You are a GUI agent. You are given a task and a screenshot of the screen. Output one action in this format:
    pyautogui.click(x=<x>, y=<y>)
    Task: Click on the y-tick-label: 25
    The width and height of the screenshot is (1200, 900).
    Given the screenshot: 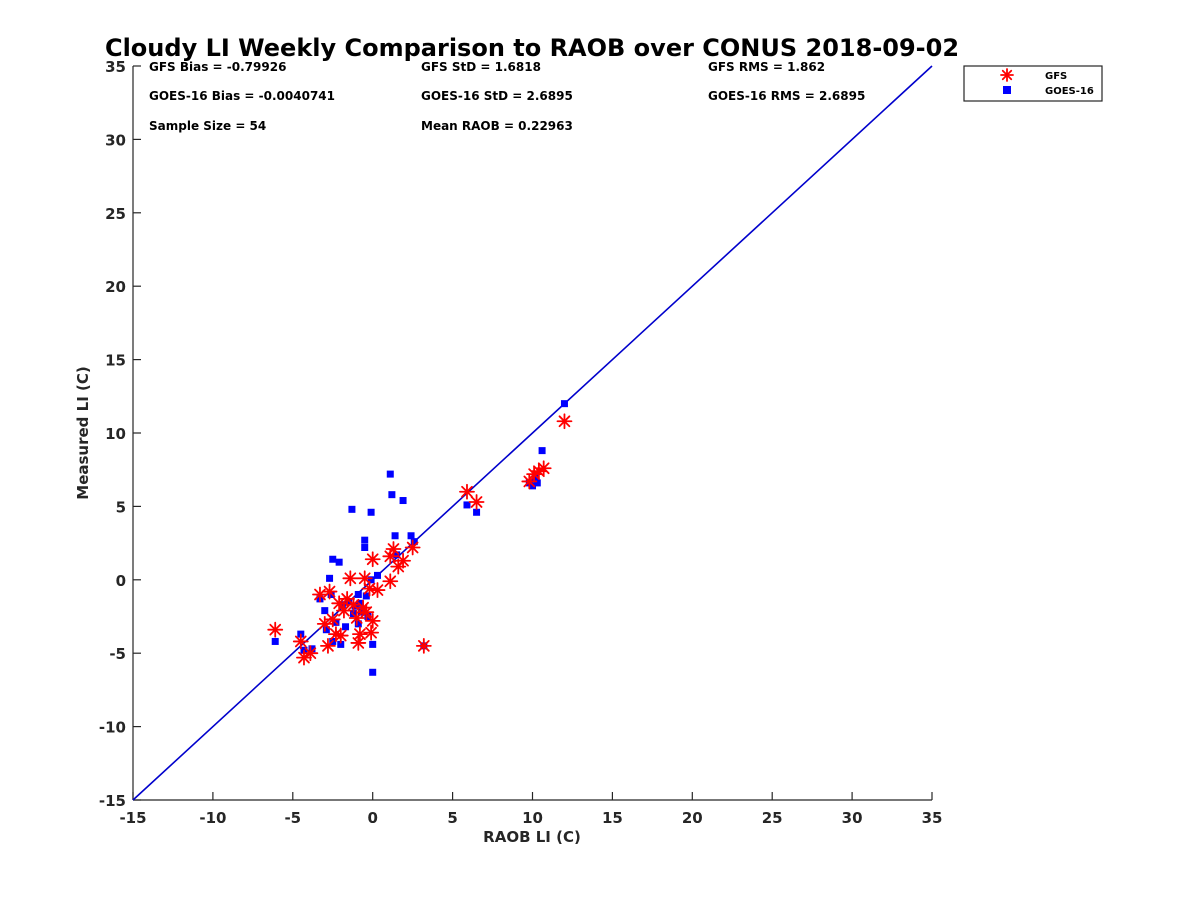 What is the action you would take?
    pyautogui.click(x=115, y=214)
    